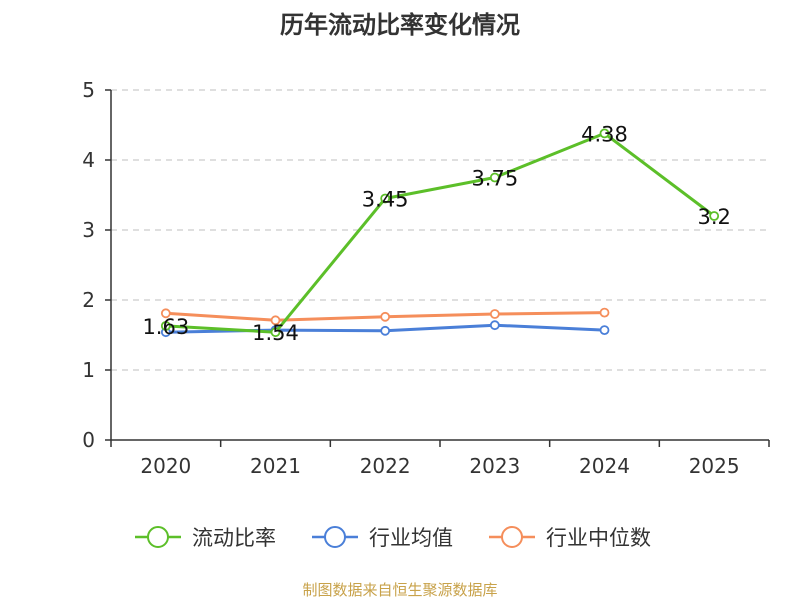  I want to click on y-tick-label-3: 3, so click(88, 230).